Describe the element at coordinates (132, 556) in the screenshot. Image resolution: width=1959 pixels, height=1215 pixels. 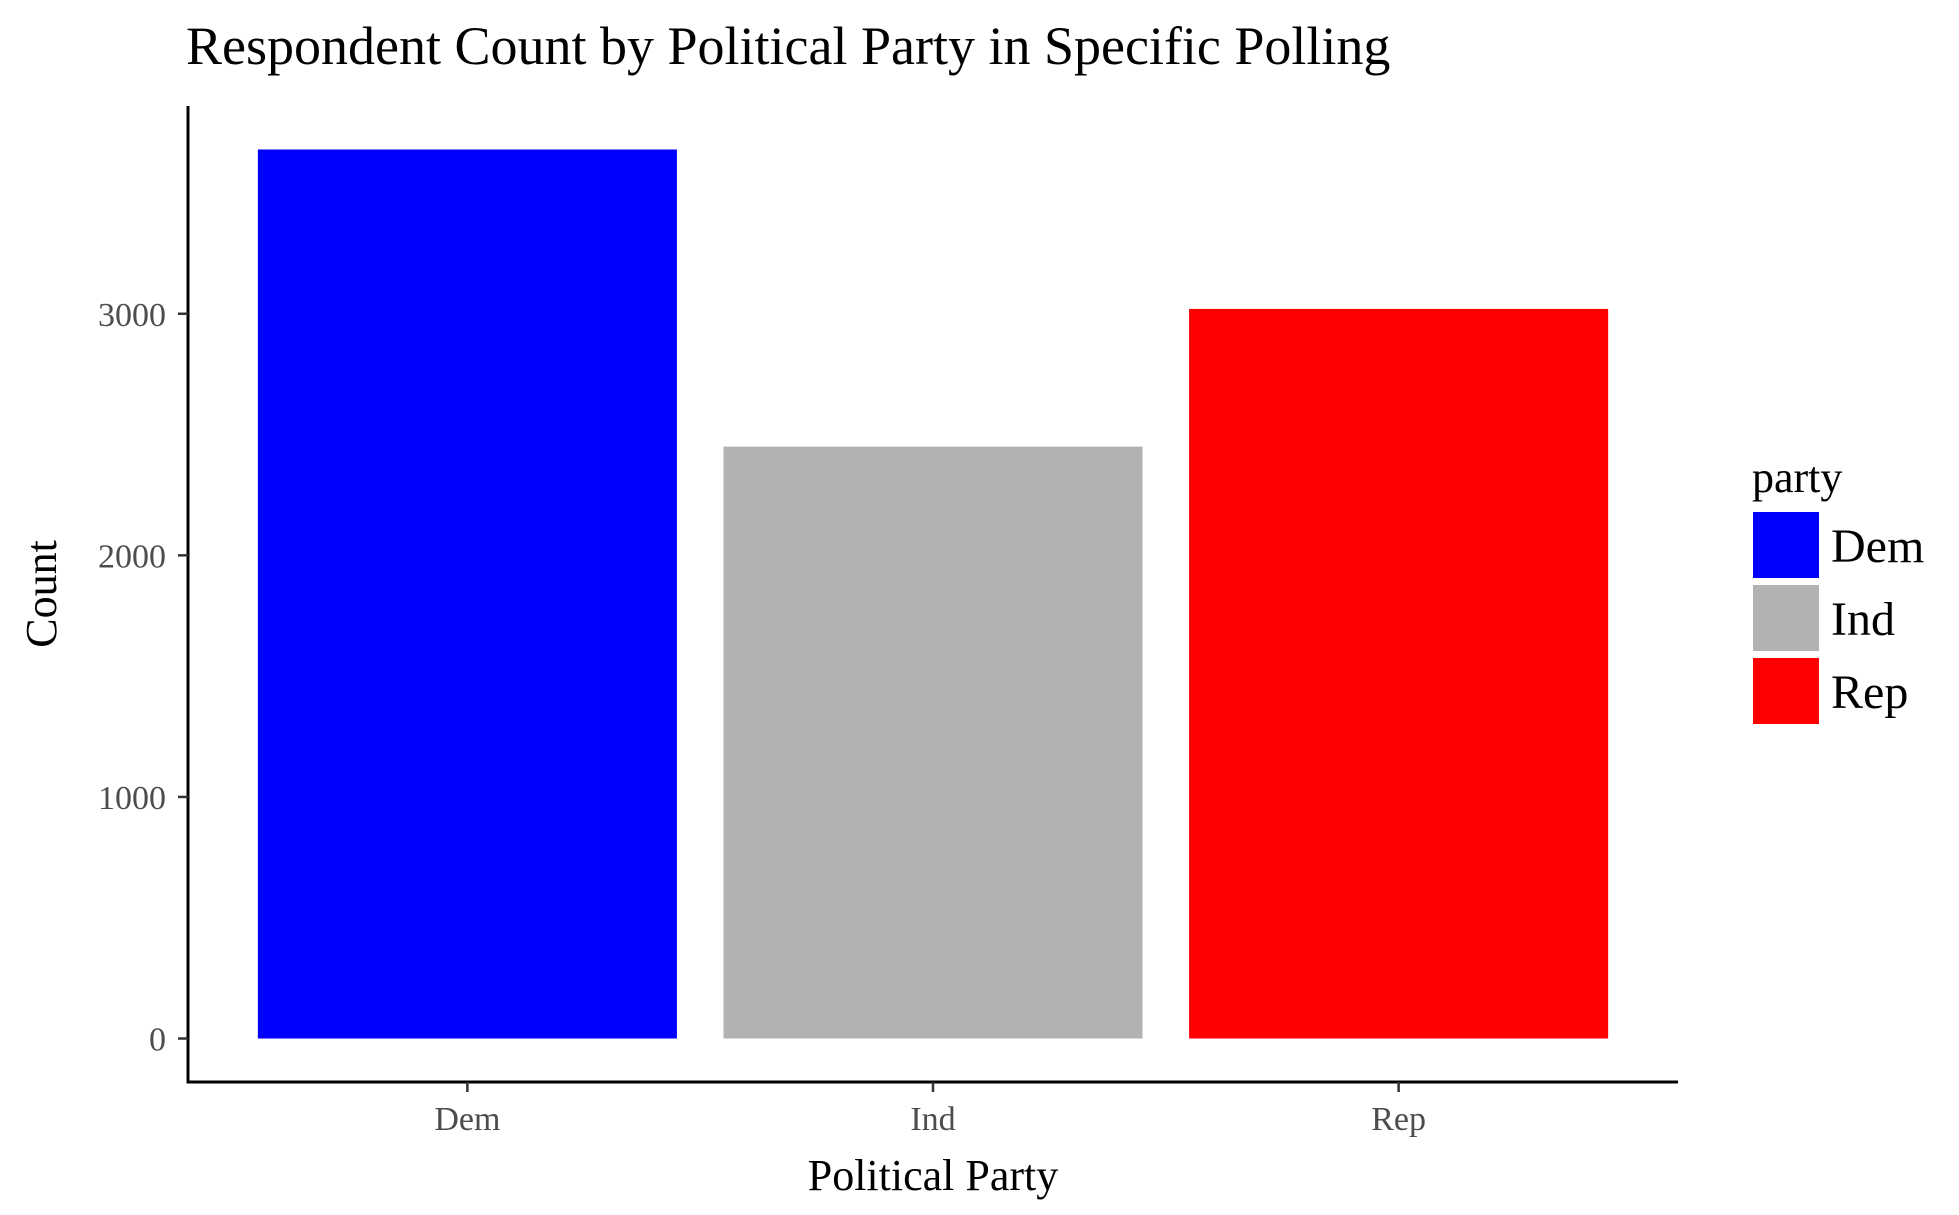
I see `y-tick-label: 2000` at that location.